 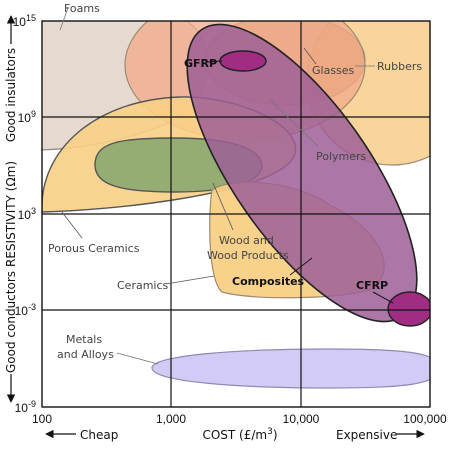 What do you see at coordinates (341, 156) in the screenshot?
I see `label-polymers: Polymers` at bounding box center [341, 156].